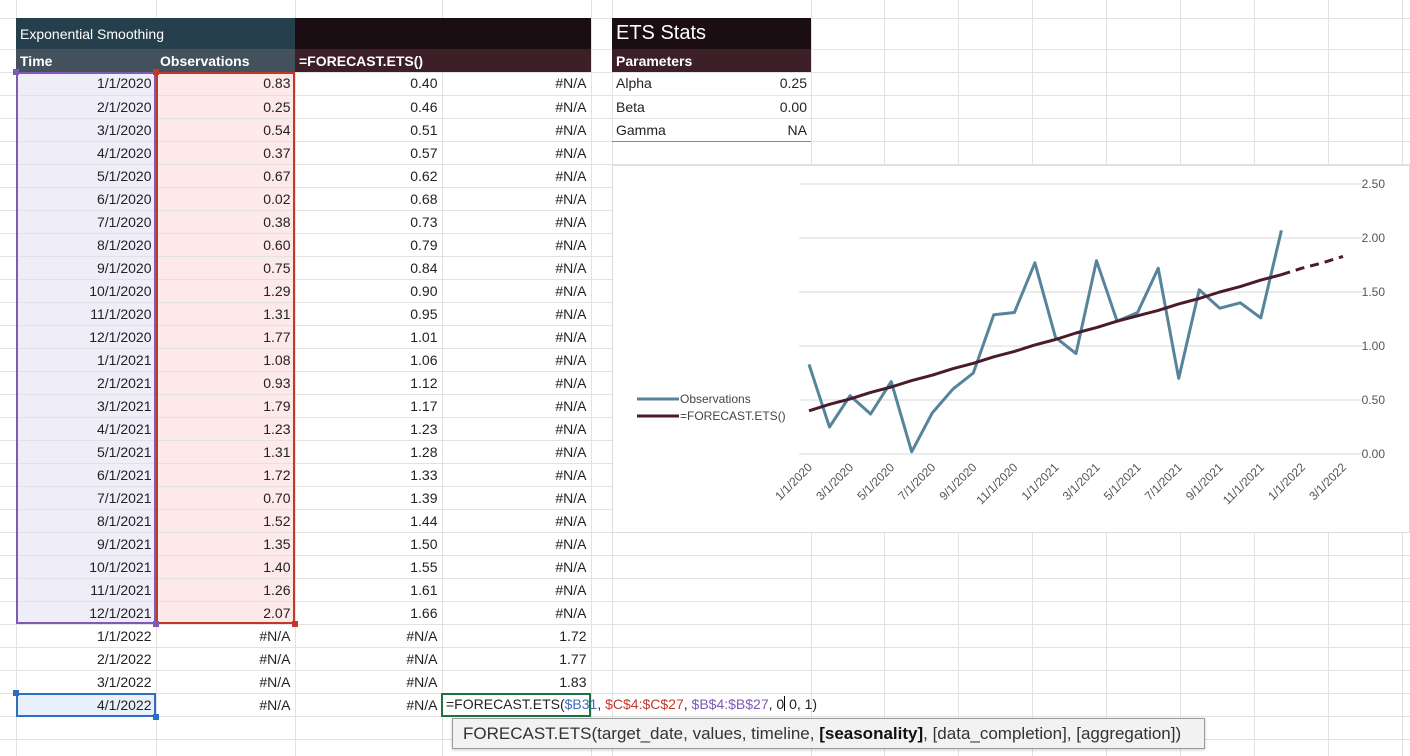 Image resolution: width=1410 pixels, height=756 pixels. What do you see at coordinates (86, 613) in the screenshot?
I see `time-cell: 12/1/2021` at bounding box center [86, 613].